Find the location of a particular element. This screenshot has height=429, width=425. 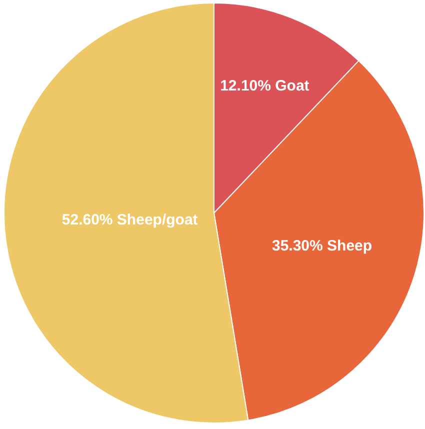

slice-label: 12.10% Goat is located at coordinates (265, 86).